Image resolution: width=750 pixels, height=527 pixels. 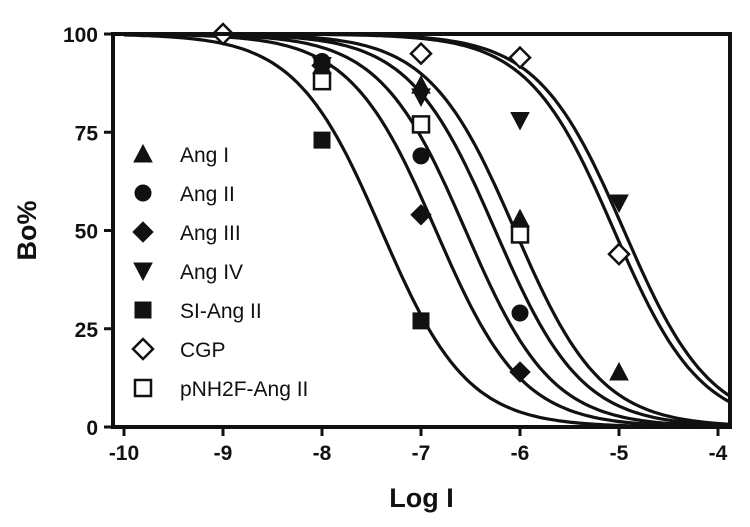 What do you see at coordinates (204, 155) in the screenshot?
I see `legend-label-ang-i: Ang I` at bounding box center [204, 155].